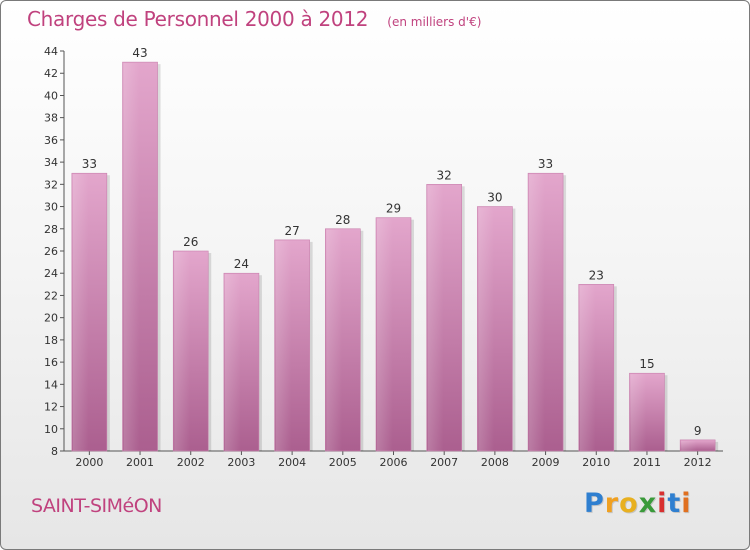 The height and width of the screenshot is (550, 750). I want to click on x-tick-label: 2012, so click(698, 462).